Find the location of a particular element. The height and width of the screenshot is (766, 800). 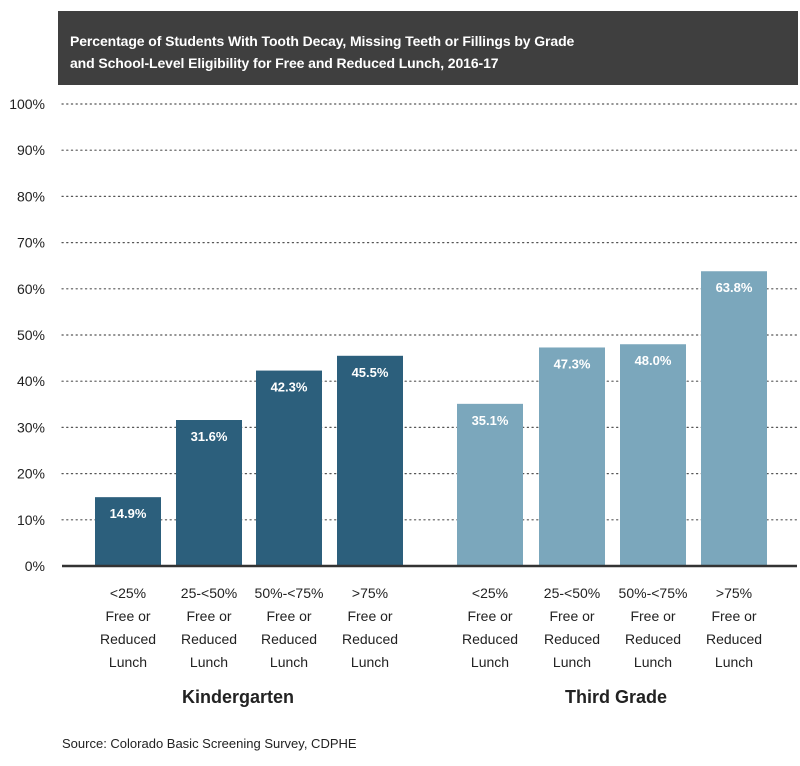

y-tick-label: 80% is located at coordinates (31, 196).